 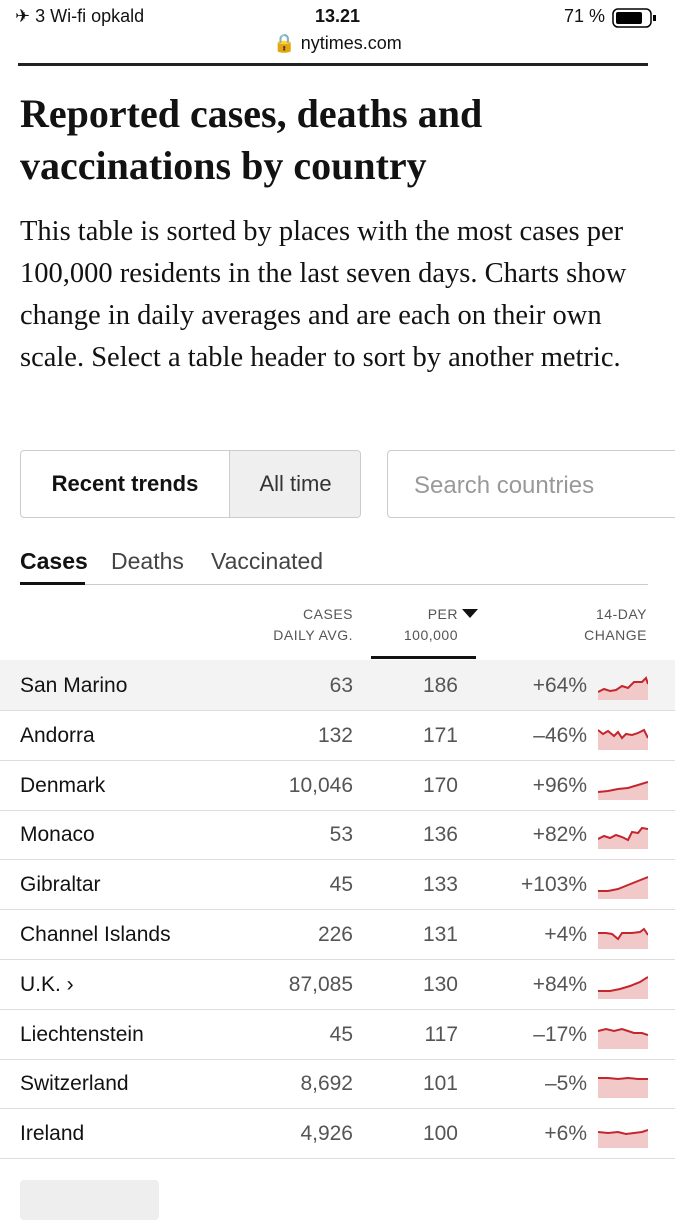 I want to click on country: U.K. ›, so click(x=47, y=984).